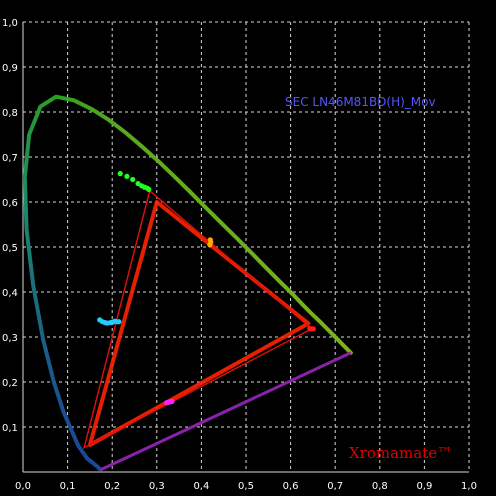  I want to click on y-tick-label: 0,4, so click(10, 293).